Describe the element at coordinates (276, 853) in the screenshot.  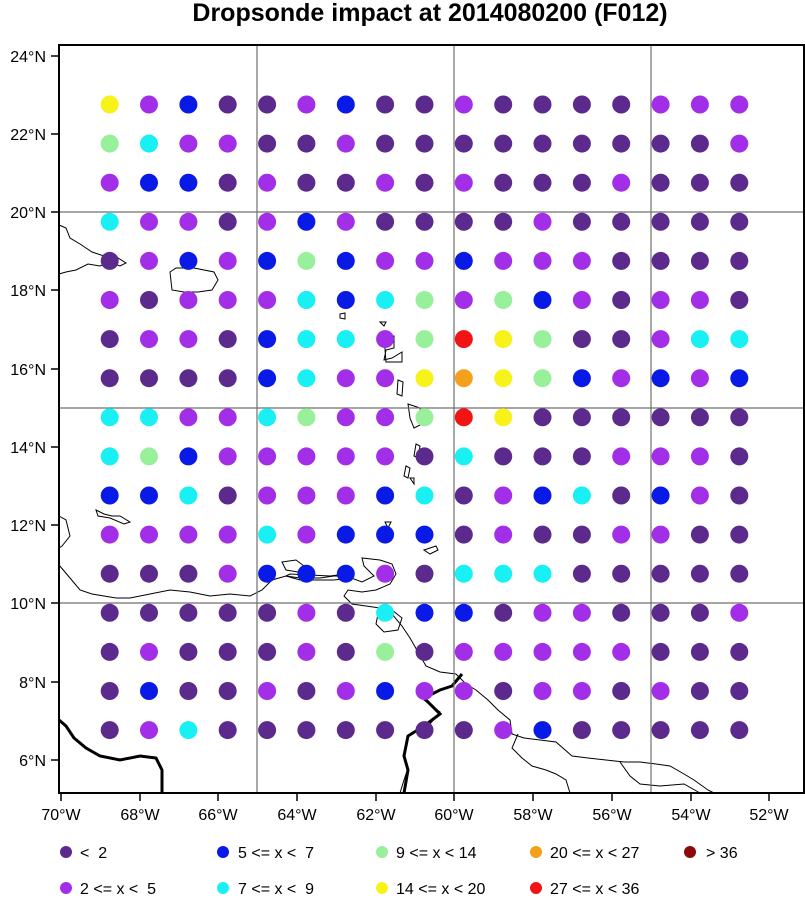
I see `legend-label: 5 <= x < 7` at that location.